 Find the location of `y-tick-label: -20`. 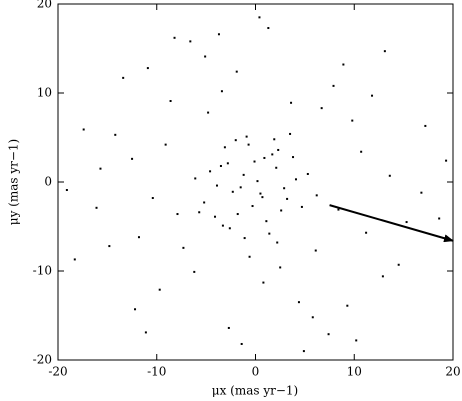

y-tick-label: -20 is located at coordinates (42, 360).